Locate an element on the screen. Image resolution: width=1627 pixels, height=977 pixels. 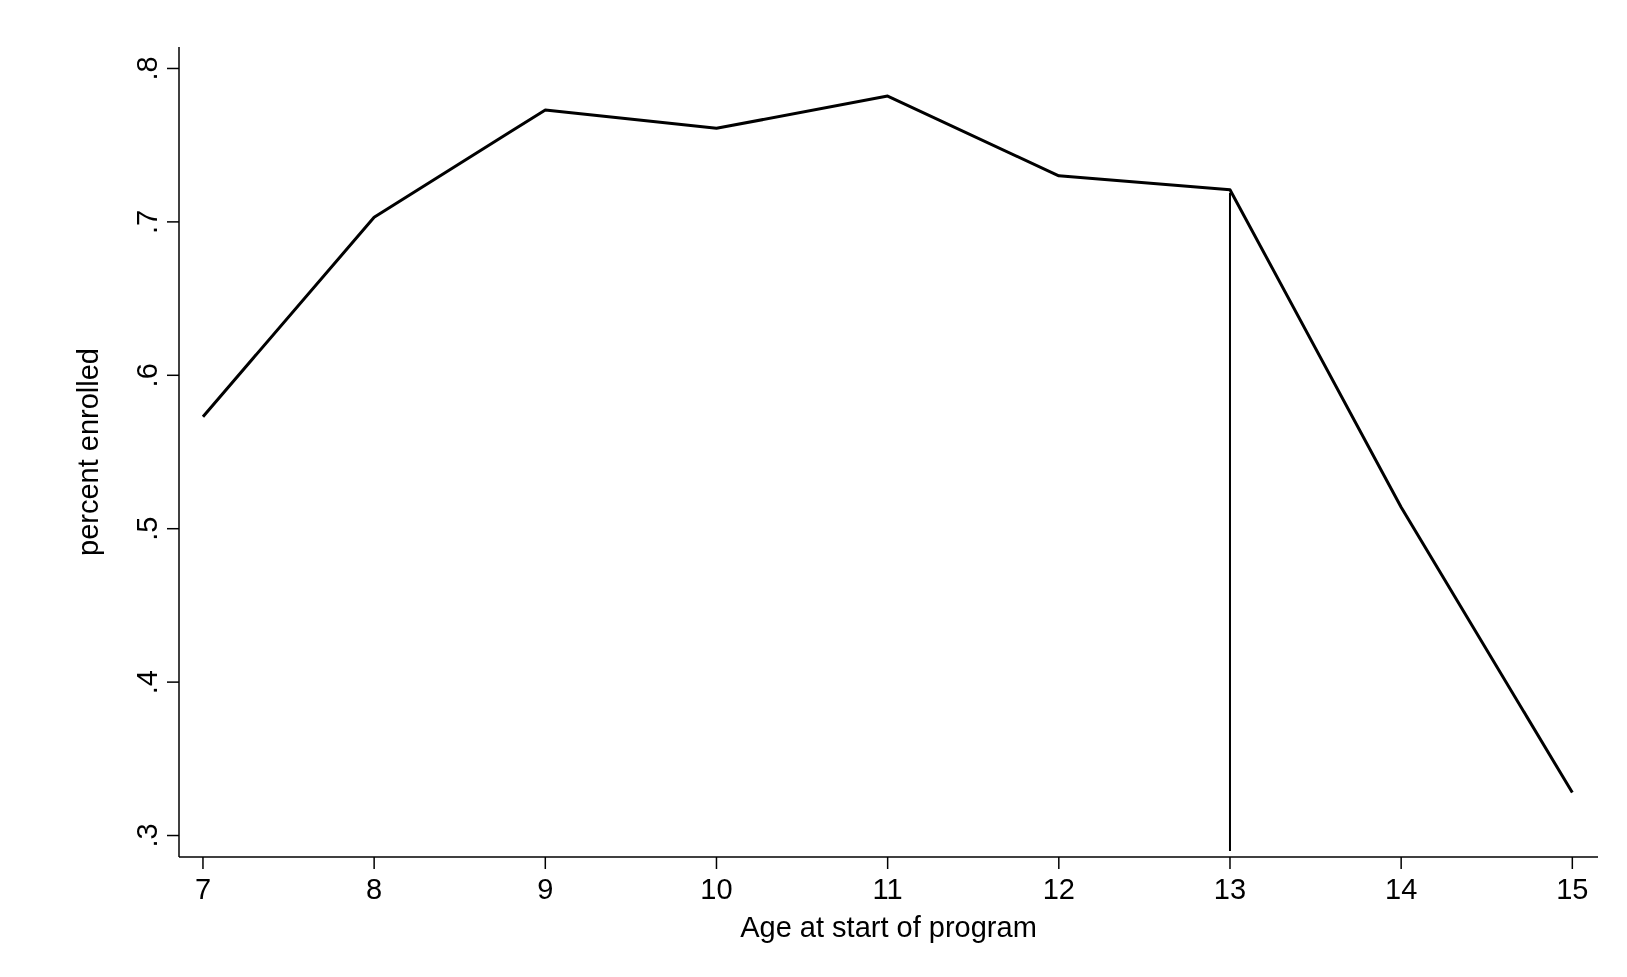
y-tick-label: .8 is located at coordinates (147, 68).